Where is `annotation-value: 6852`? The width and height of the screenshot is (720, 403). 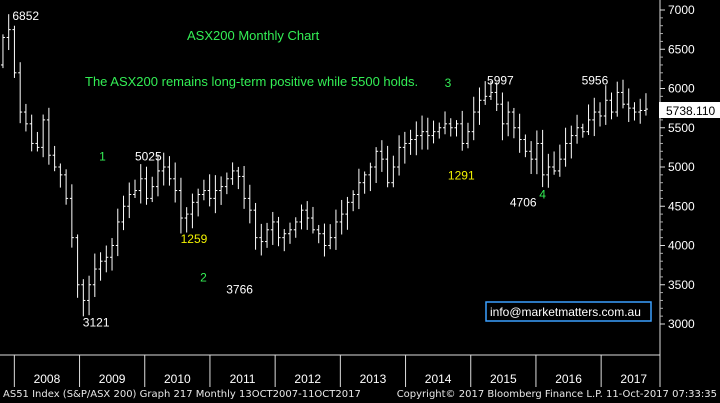
annotation-value: 6852 is located at coordinates (25, 16).